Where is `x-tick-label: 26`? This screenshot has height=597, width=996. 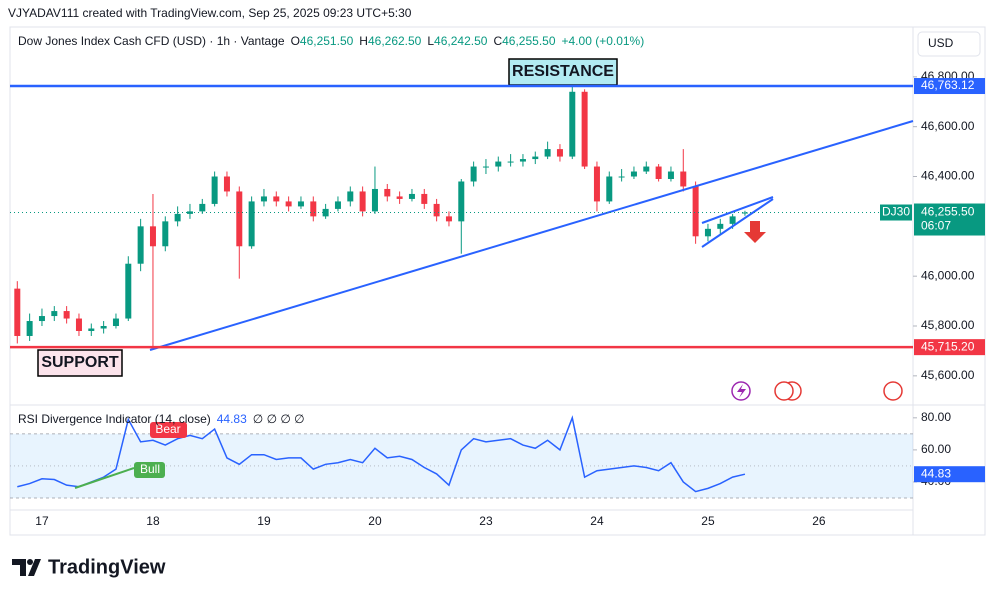
x-tick-label: 26 is located at coordinates (819, 521).